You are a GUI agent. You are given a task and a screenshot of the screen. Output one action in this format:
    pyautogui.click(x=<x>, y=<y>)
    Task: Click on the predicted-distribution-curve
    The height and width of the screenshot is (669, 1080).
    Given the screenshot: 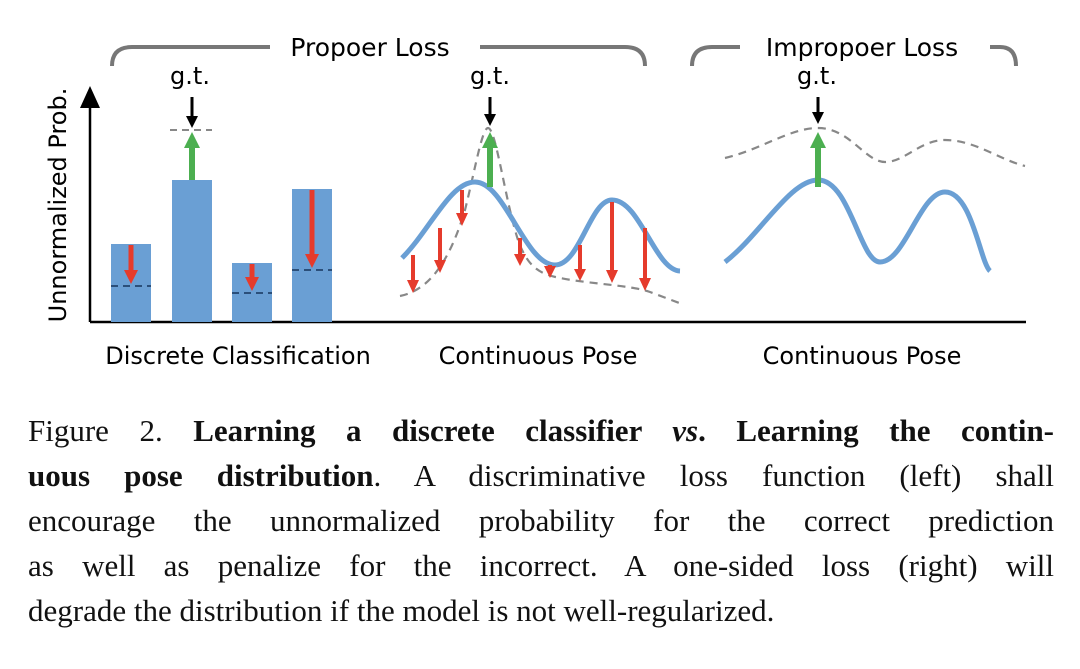 What is the action you would take?
    pyautogui.click(x=540, y=226)
    